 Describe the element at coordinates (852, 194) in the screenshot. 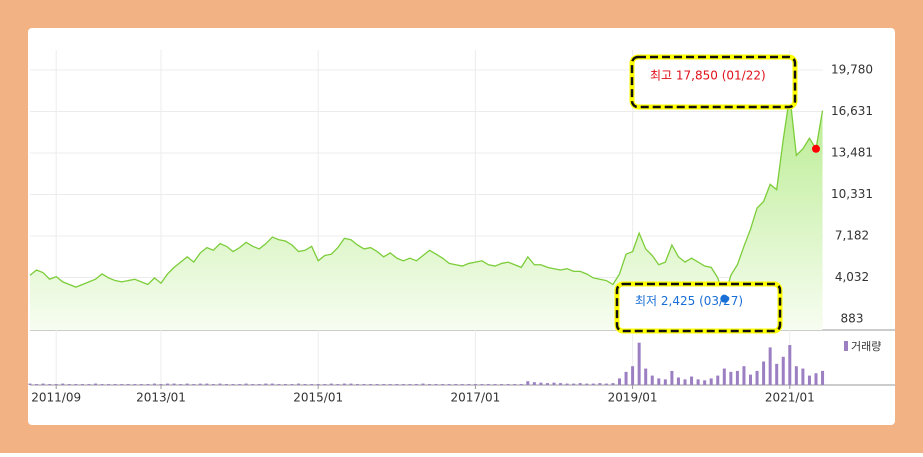

I see `y-tick-label: 10,331` at that location.